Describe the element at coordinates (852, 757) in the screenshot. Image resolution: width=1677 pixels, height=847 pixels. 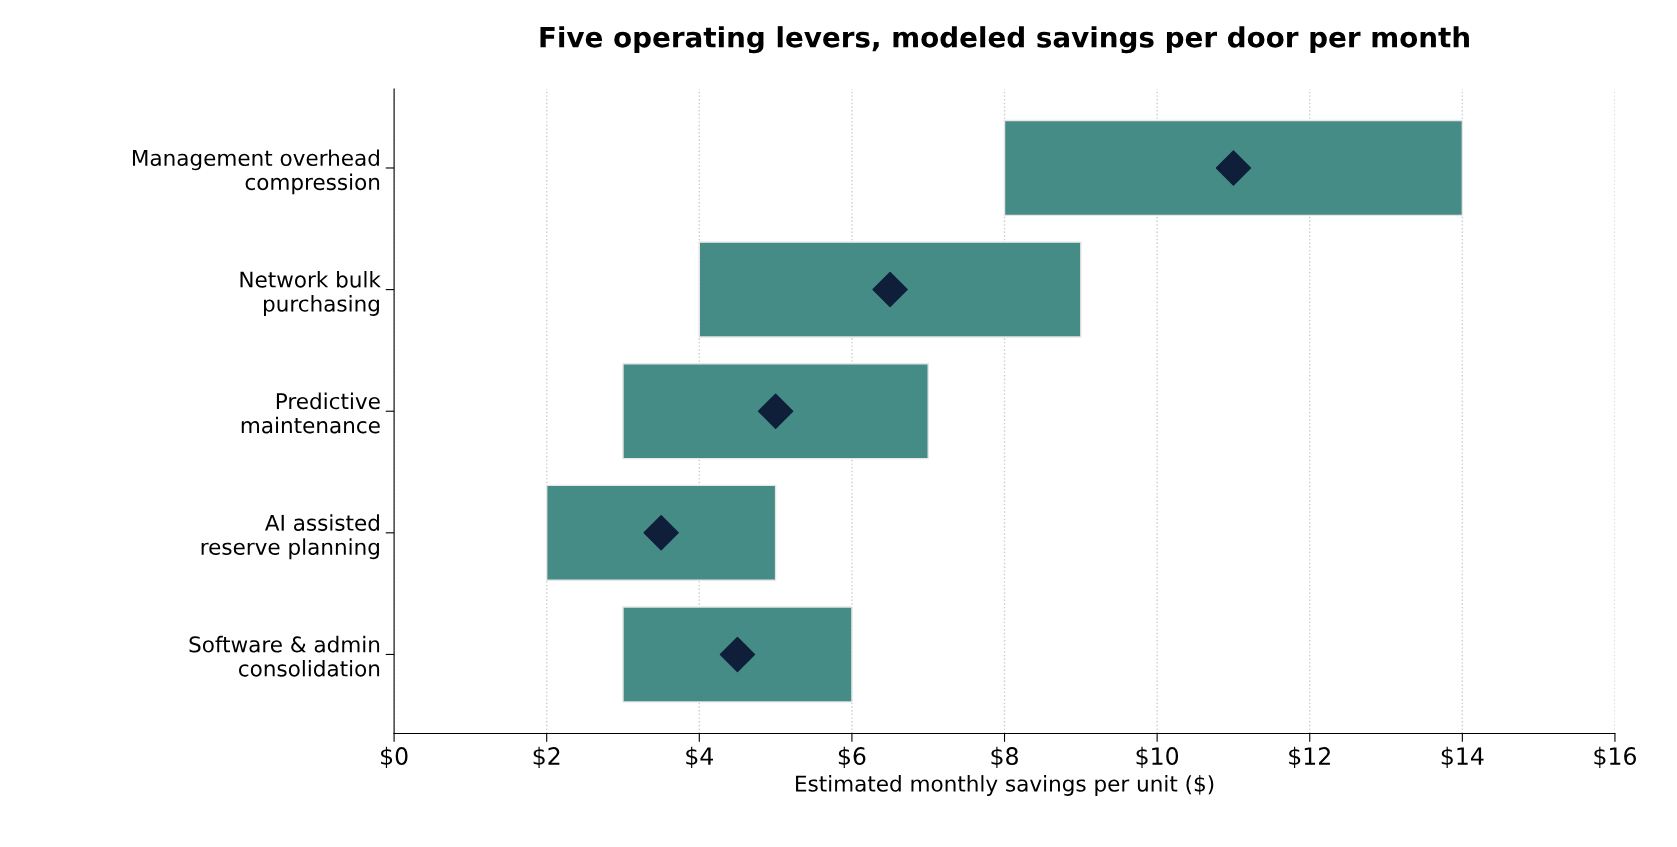
I see `x-tick-label: $6` at that location.